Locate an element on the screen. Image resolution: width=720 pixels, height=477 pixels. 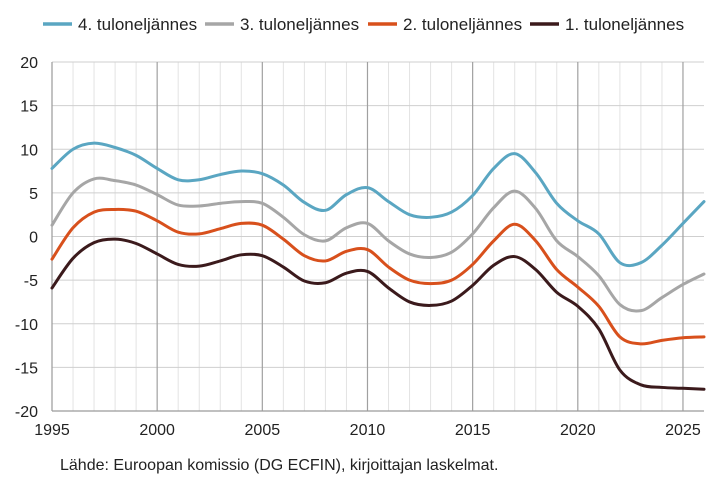
y-tick-label: 15 is located at coordinates (29, 107).